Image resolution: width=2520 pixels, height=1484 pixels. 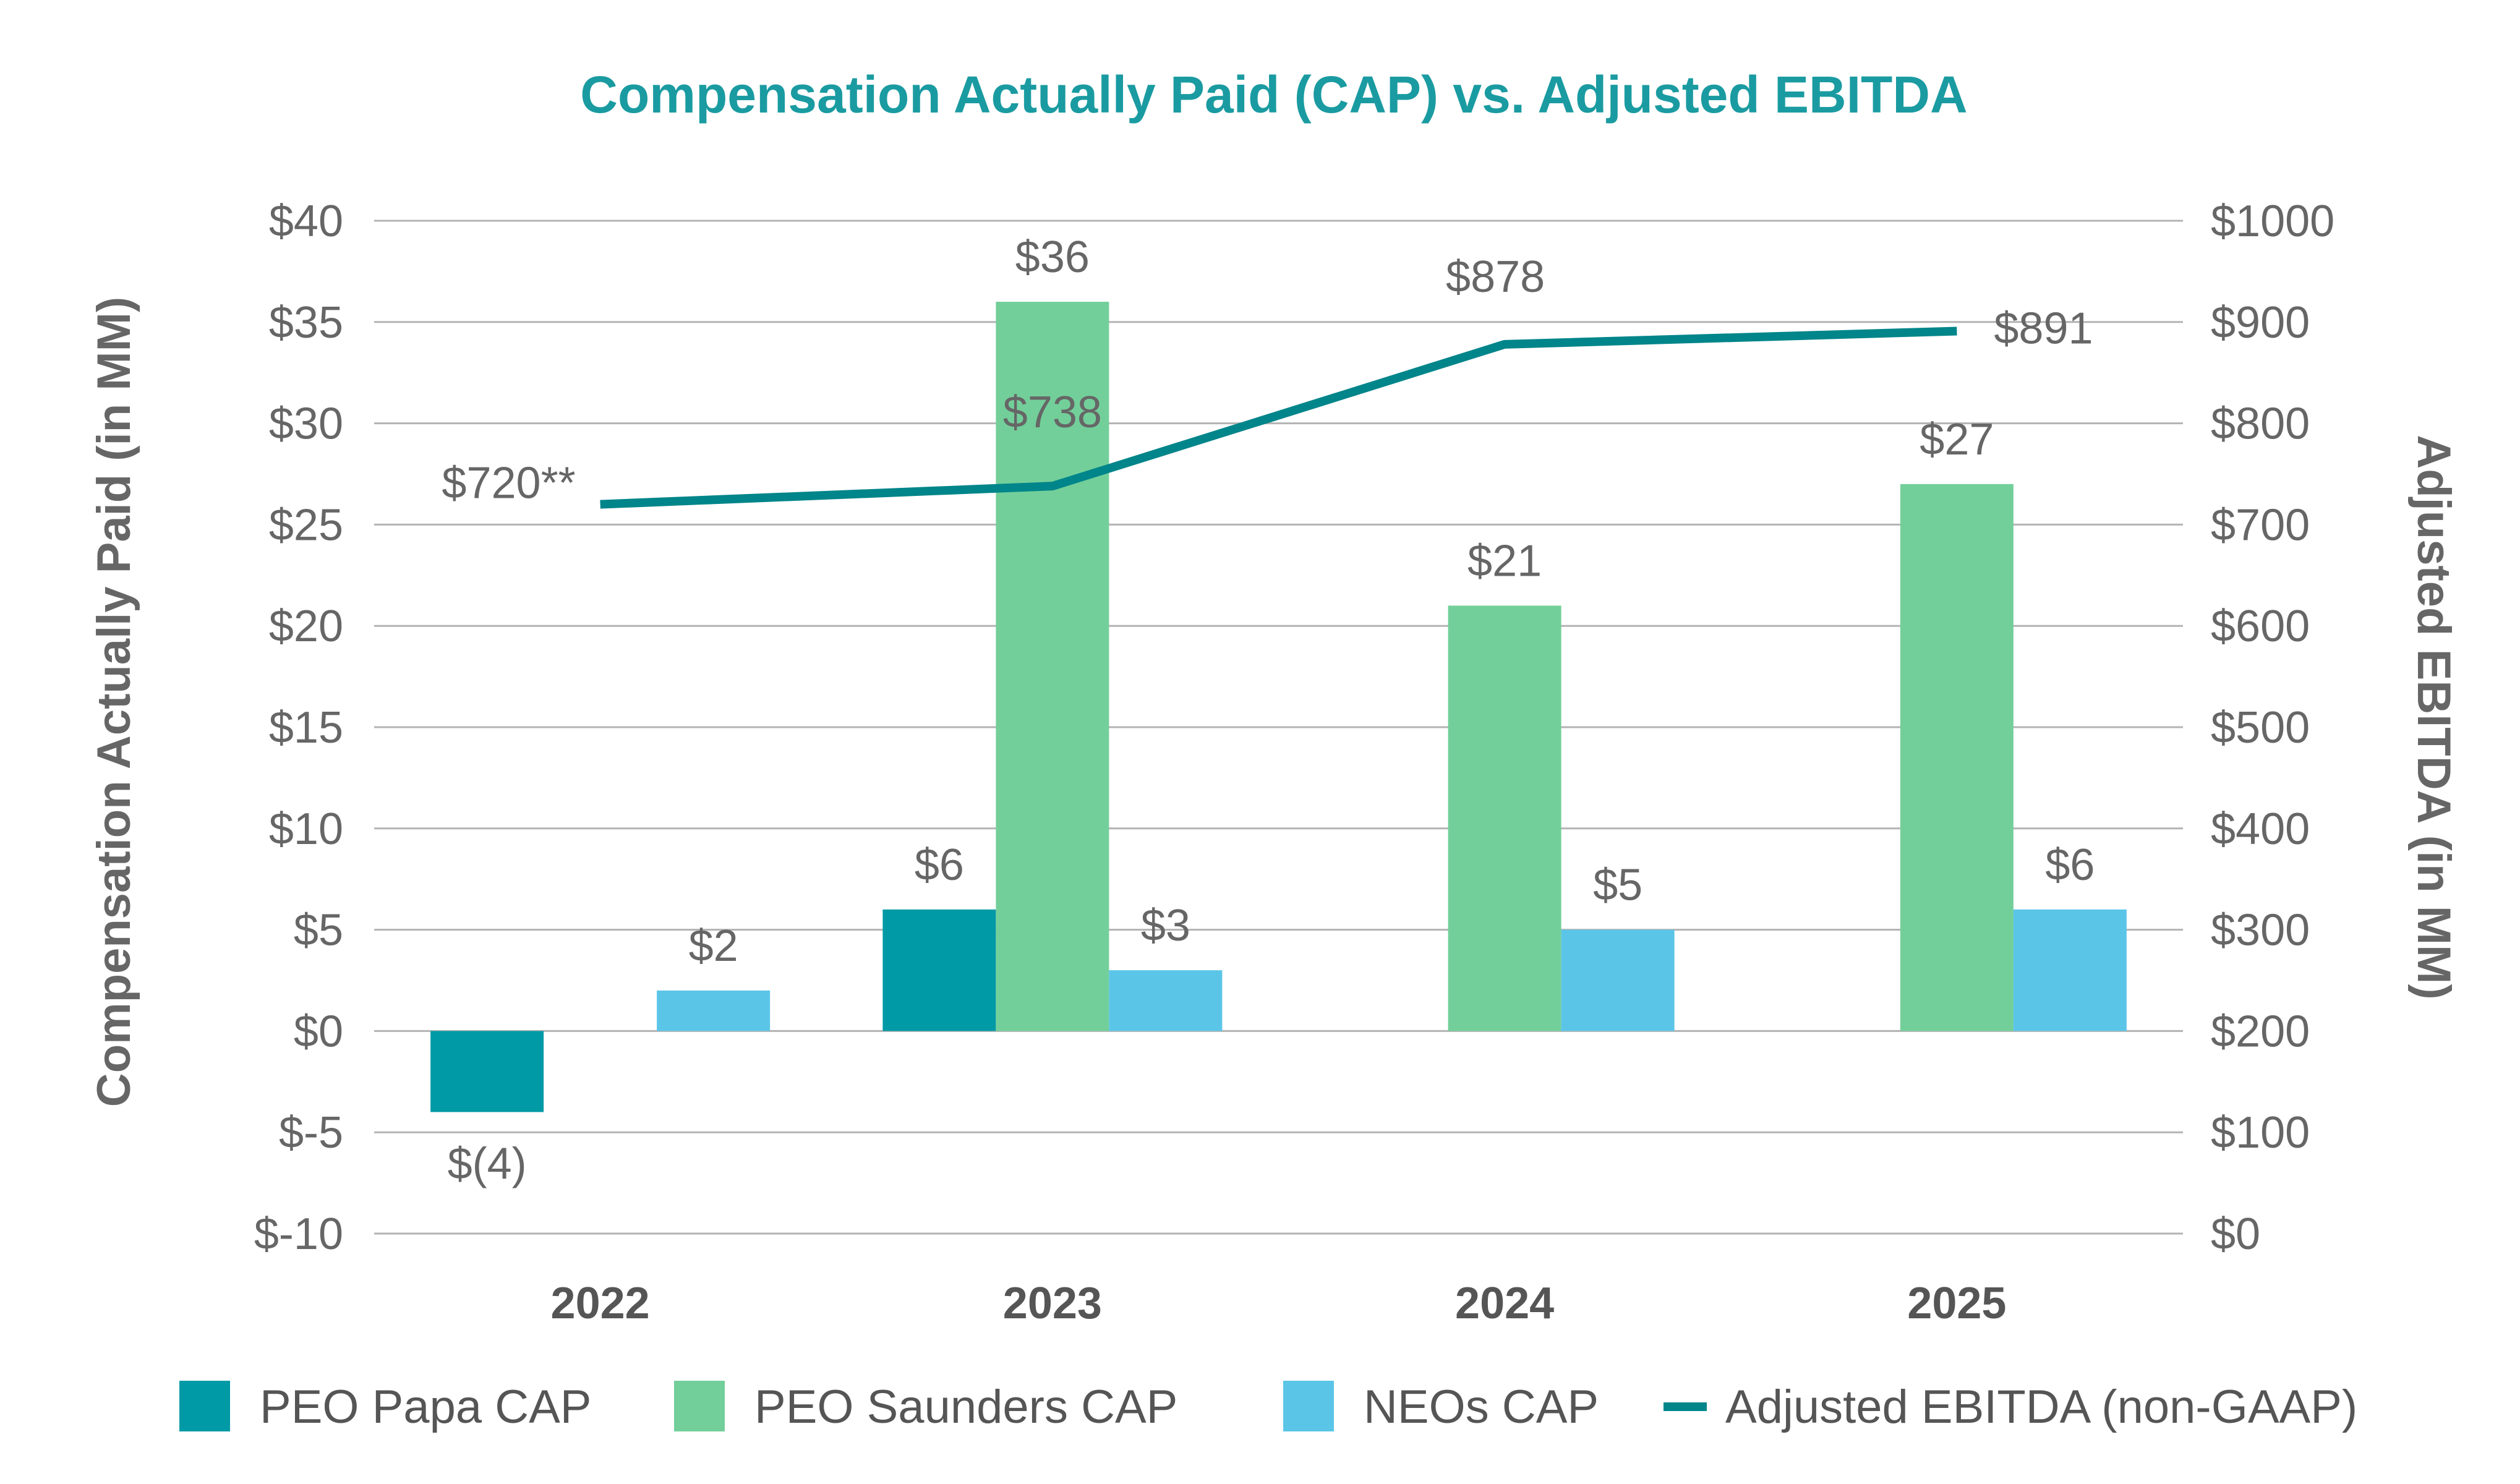 What do you see at coordinates (2260, 829) in the screenshot?
I see `y2-tick-label: $400` at bounding box center [2260, 829].